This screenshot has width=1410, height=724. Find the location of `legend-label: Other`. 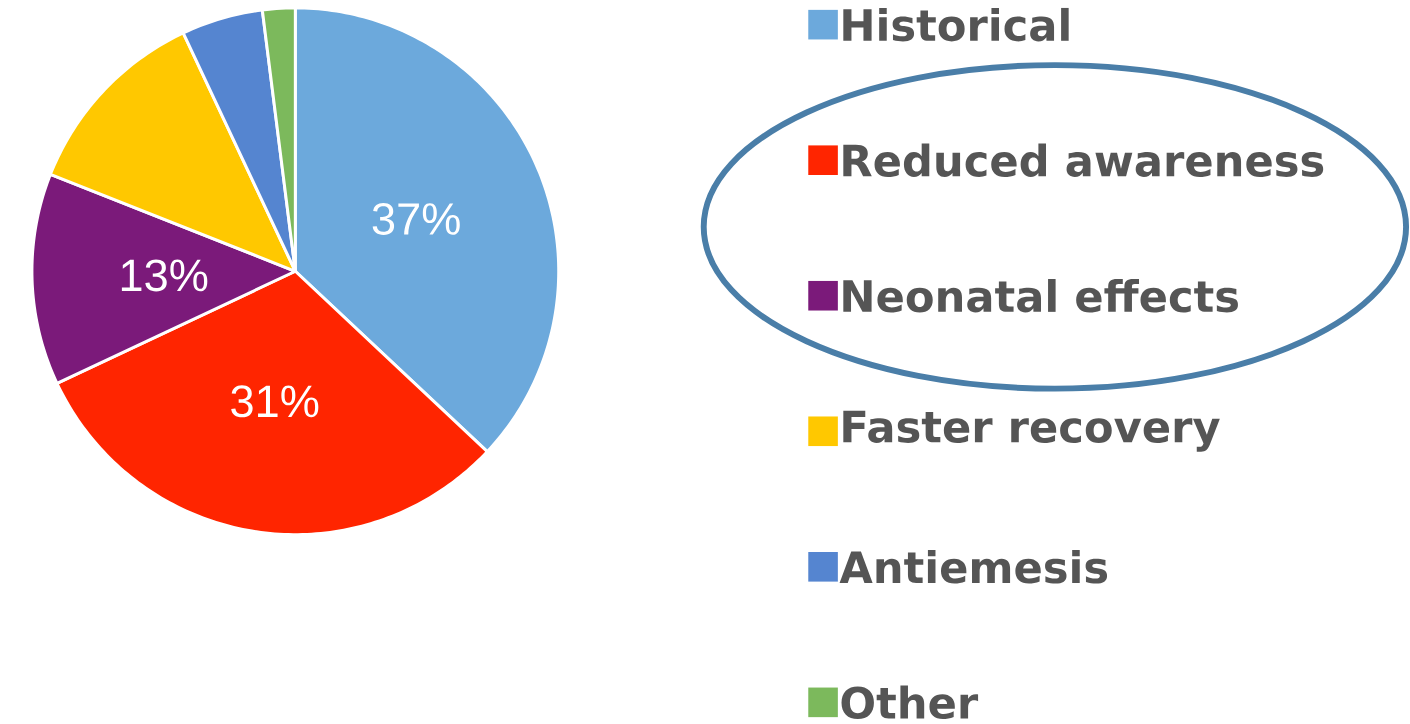

legend-label: Other is located at coordinates (910, 702).